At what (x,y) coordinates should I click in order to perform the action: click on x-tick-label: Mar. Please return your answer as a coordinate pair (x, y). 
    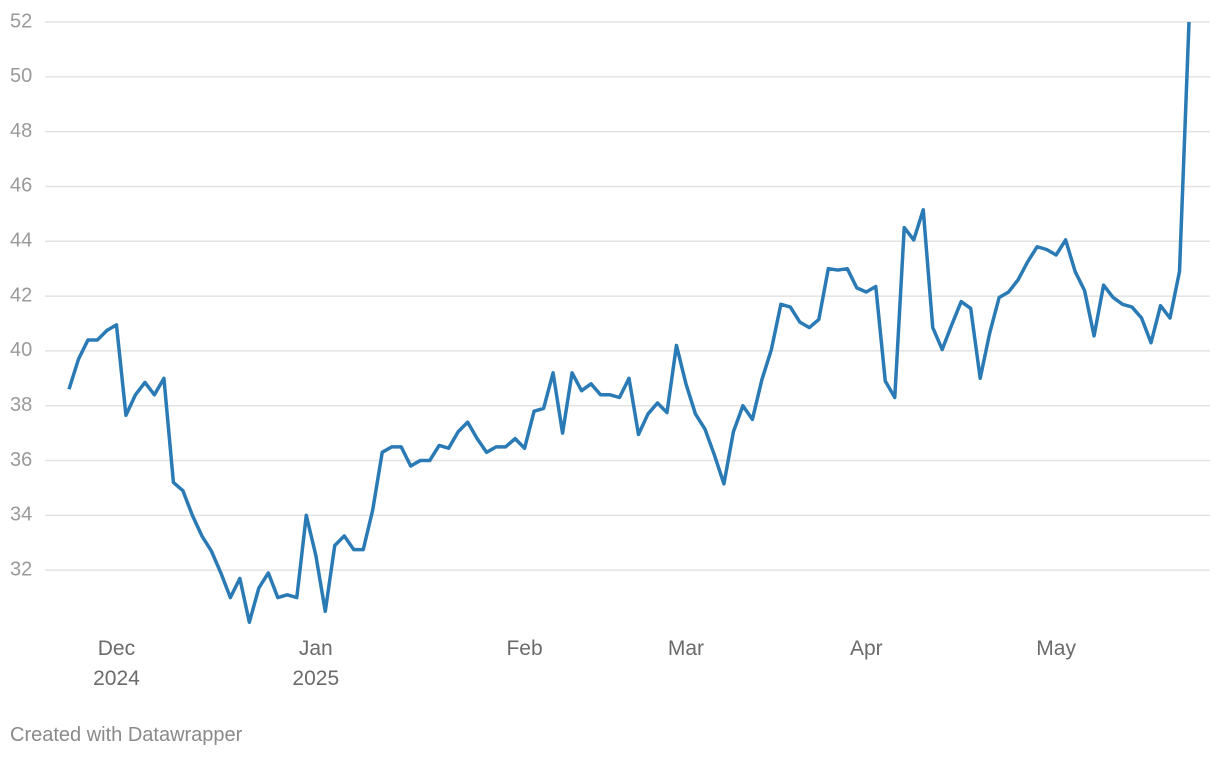
    Looking at the image, I should click on (686, 648).